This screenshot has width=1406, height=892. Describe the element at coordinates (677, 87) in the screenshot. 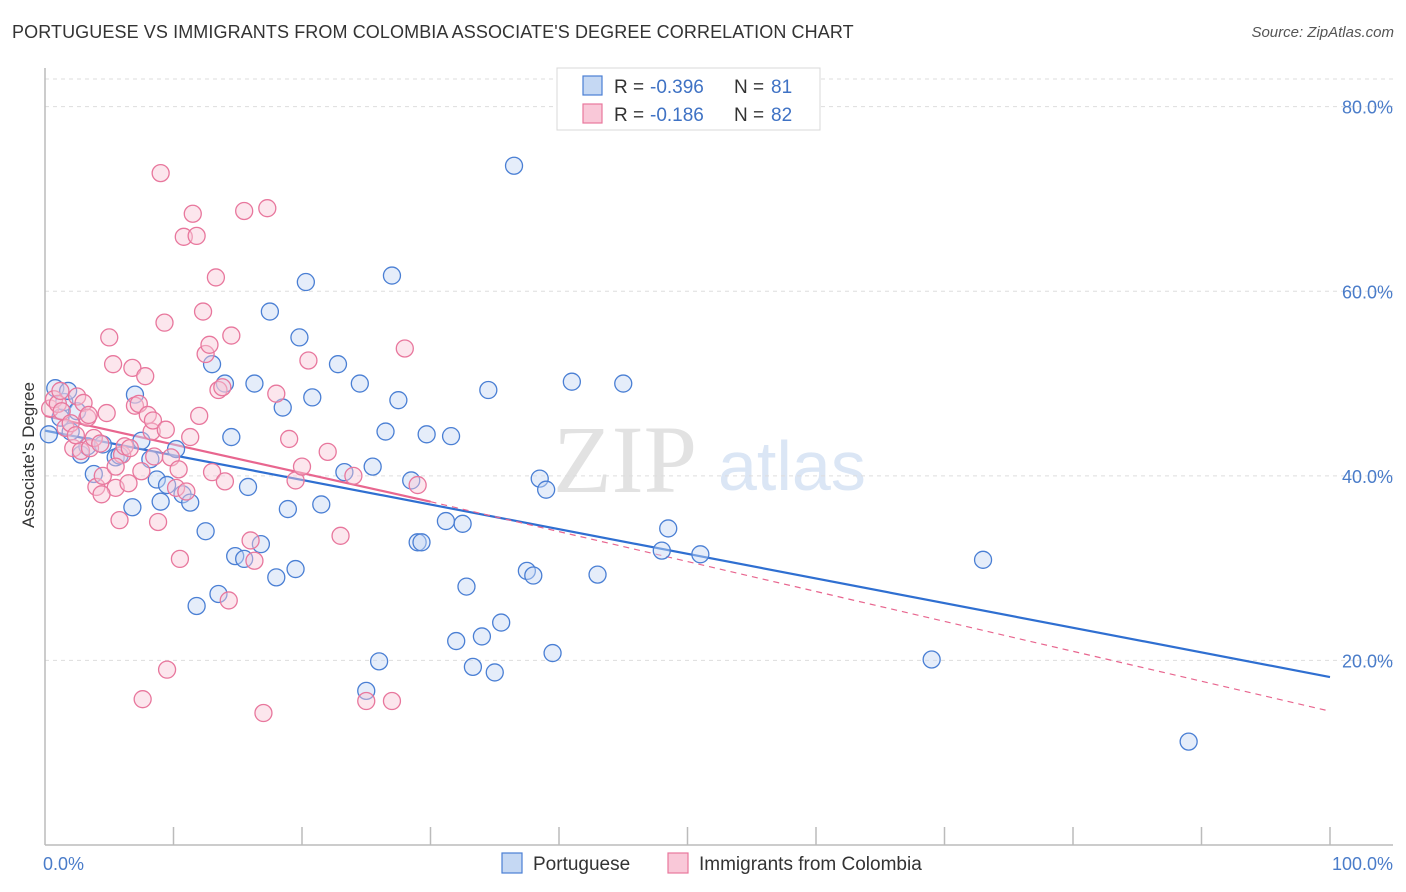

I see `legend-r-value: -0.396` at that location.